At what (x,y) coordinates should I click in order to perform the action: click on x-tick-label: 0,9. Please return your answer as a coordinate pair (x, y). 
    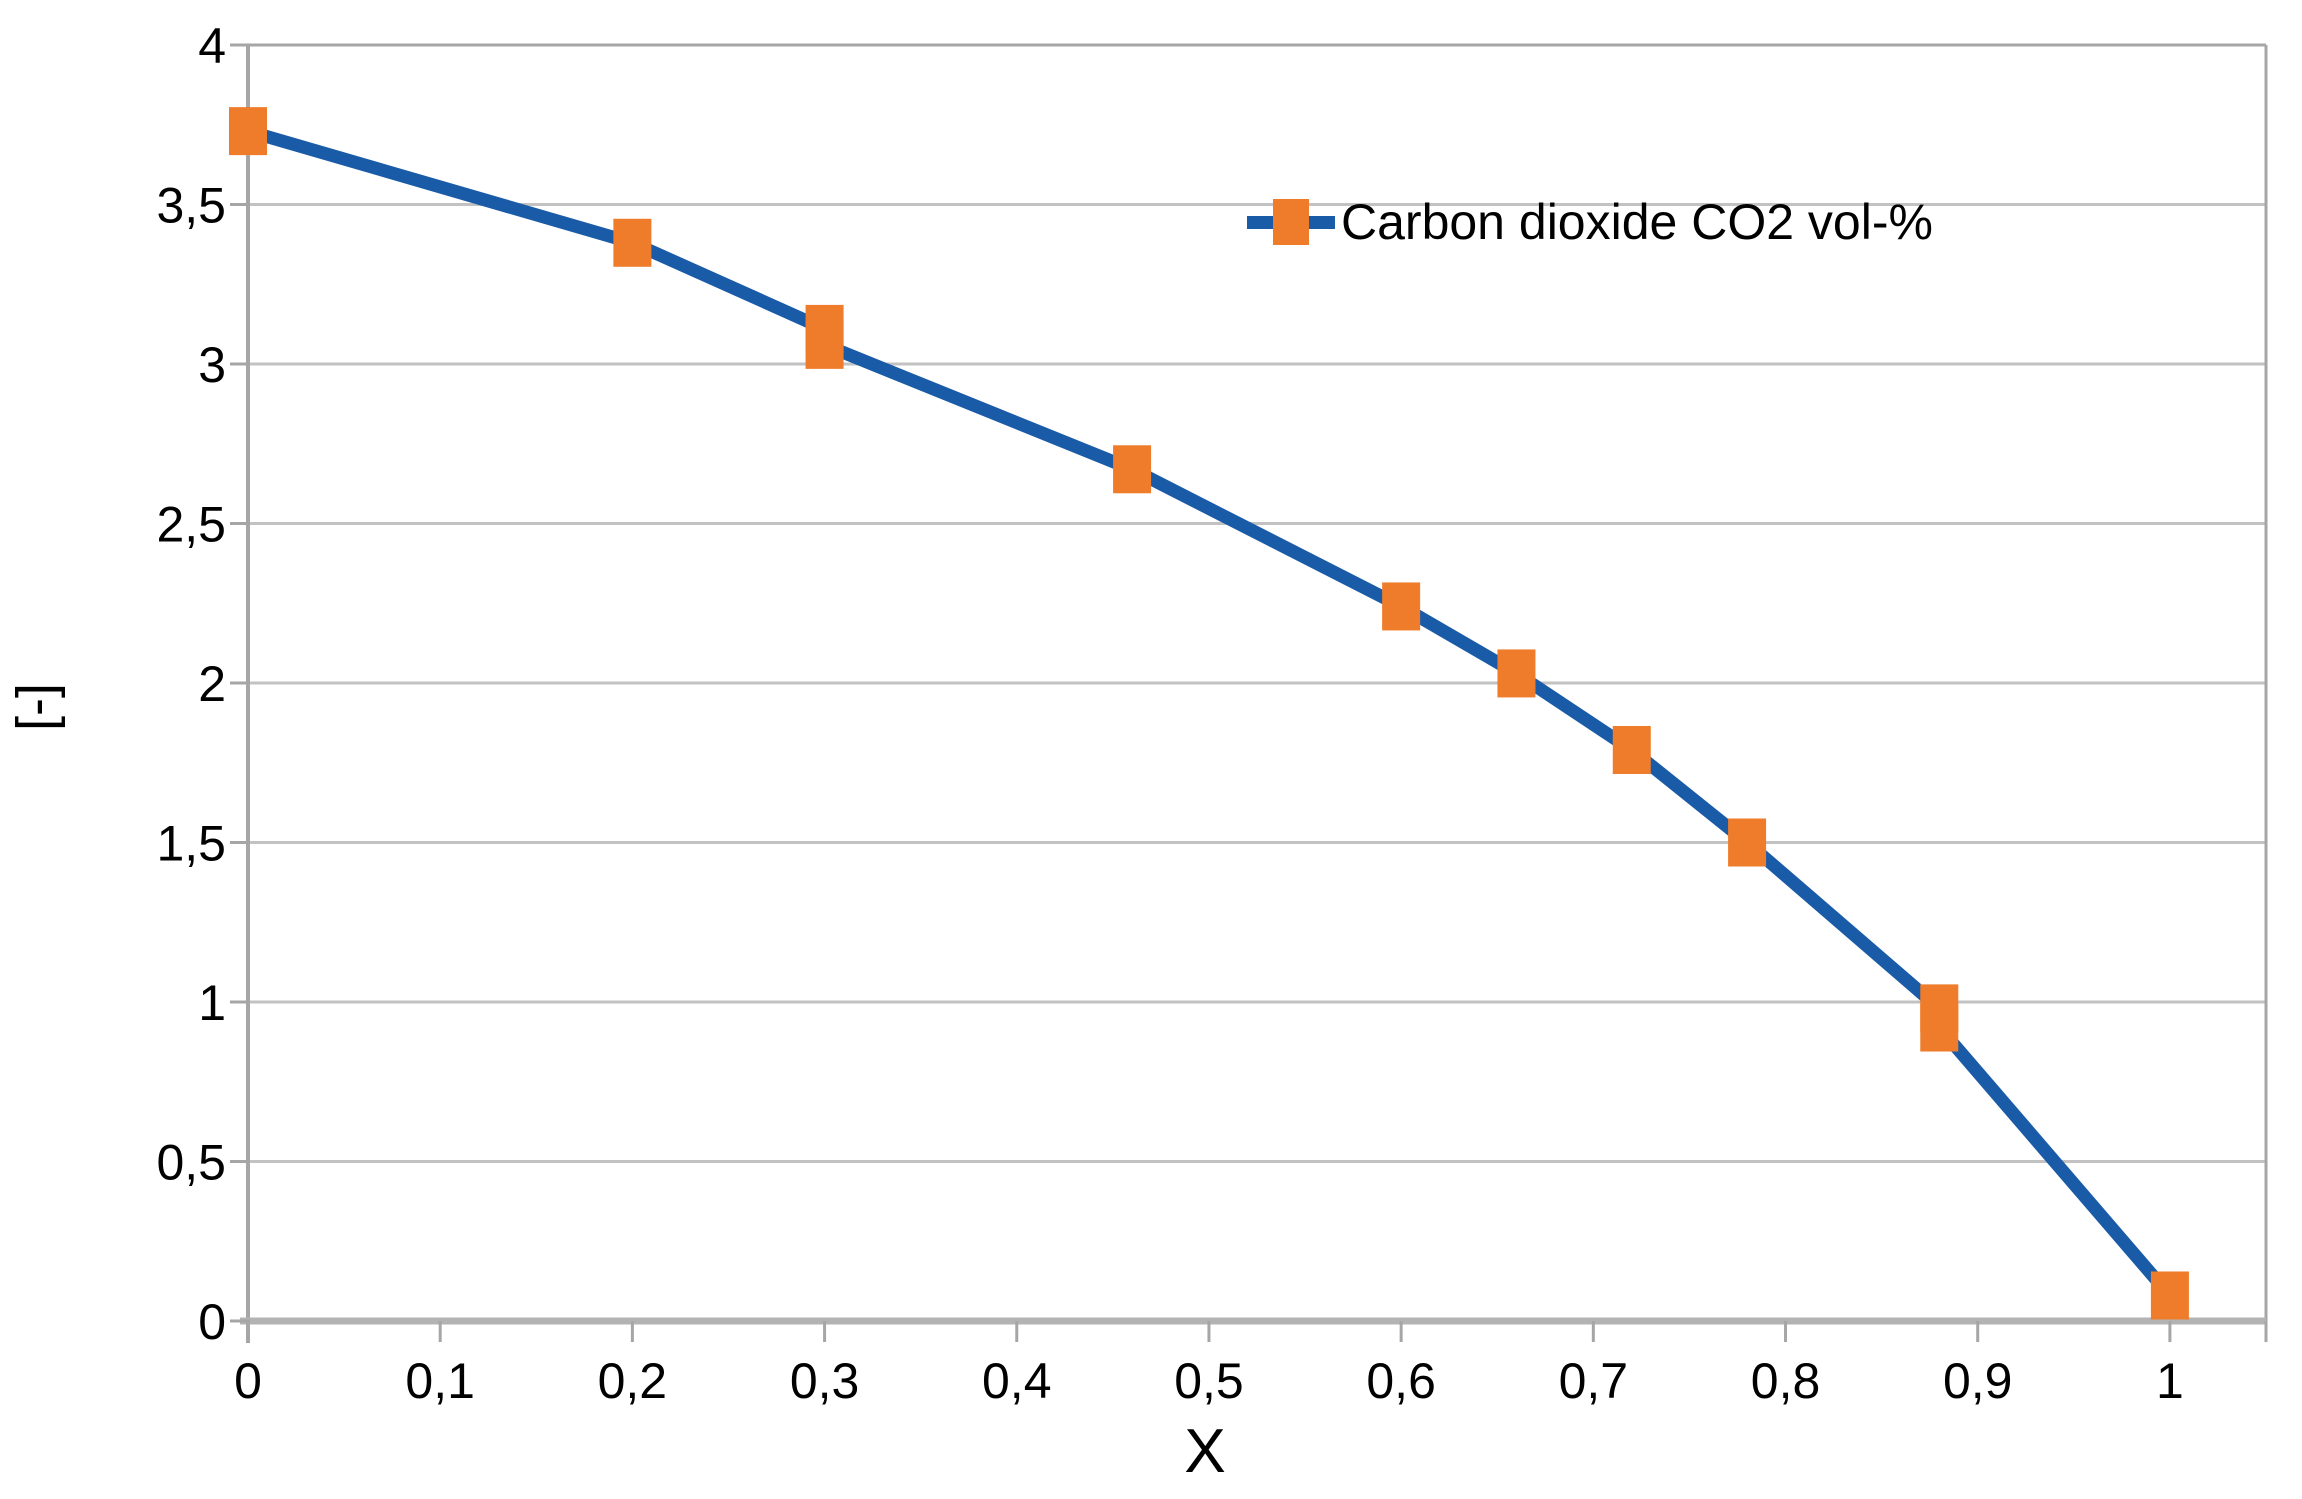
    Looking at the image, I should click on (1978, 1381).